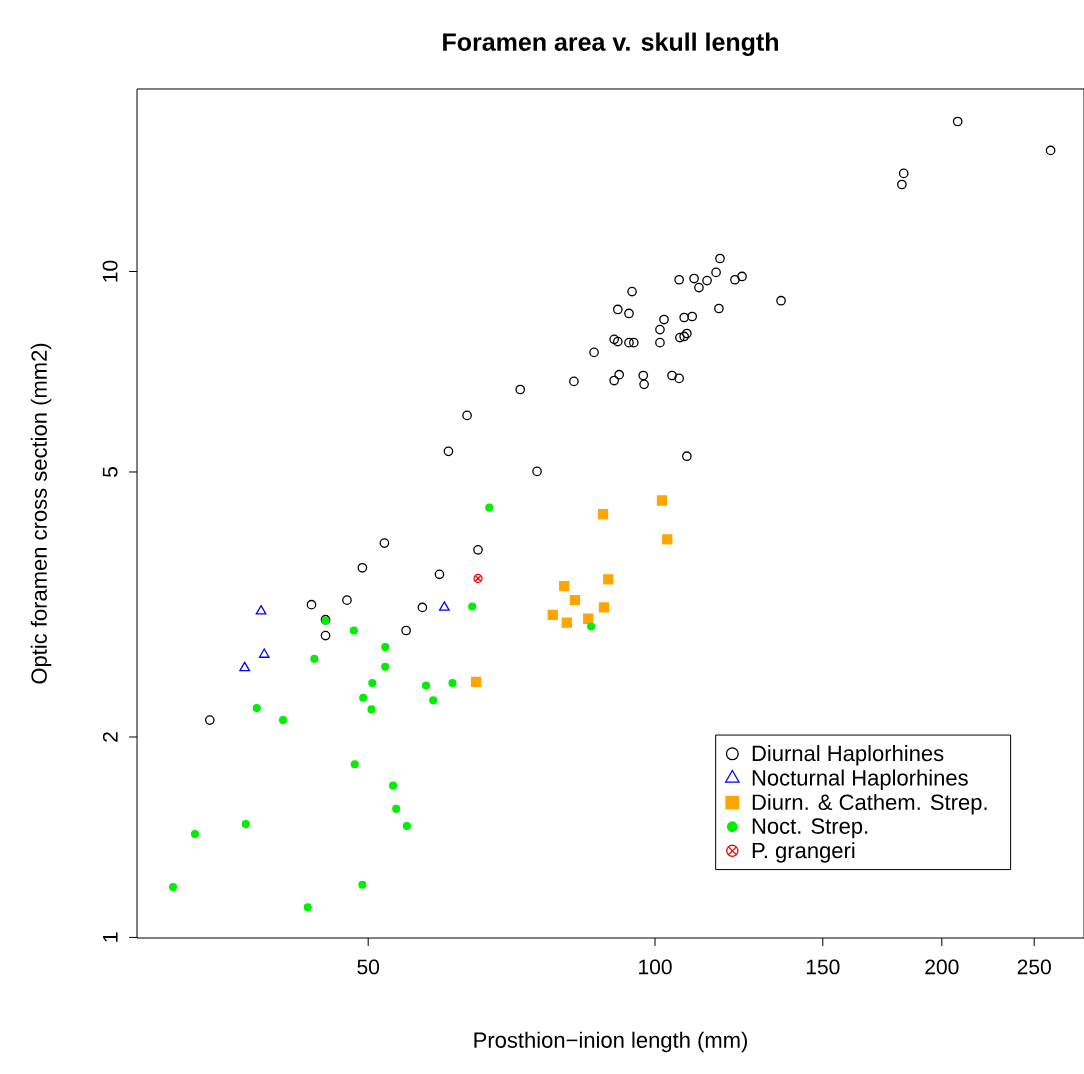 The width and height of the screenshot is (1084, 1074). I want to click on x-axis-title: Prosthion−inion length (mm), so click(610, 1042).